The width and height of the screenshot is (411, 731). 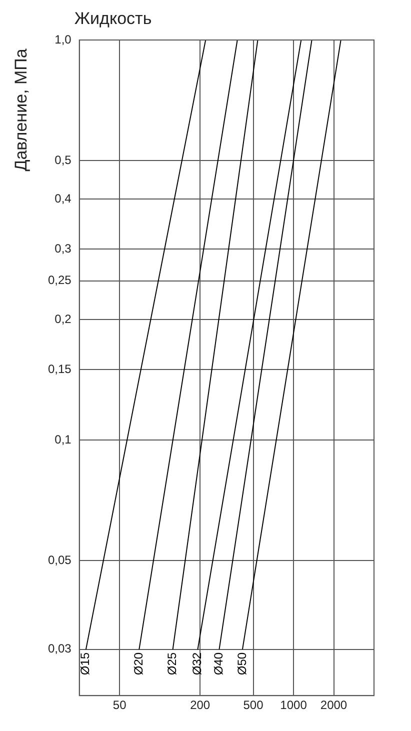 I want to click on y-tick-label: 0,3, so click(x=63, y=249).